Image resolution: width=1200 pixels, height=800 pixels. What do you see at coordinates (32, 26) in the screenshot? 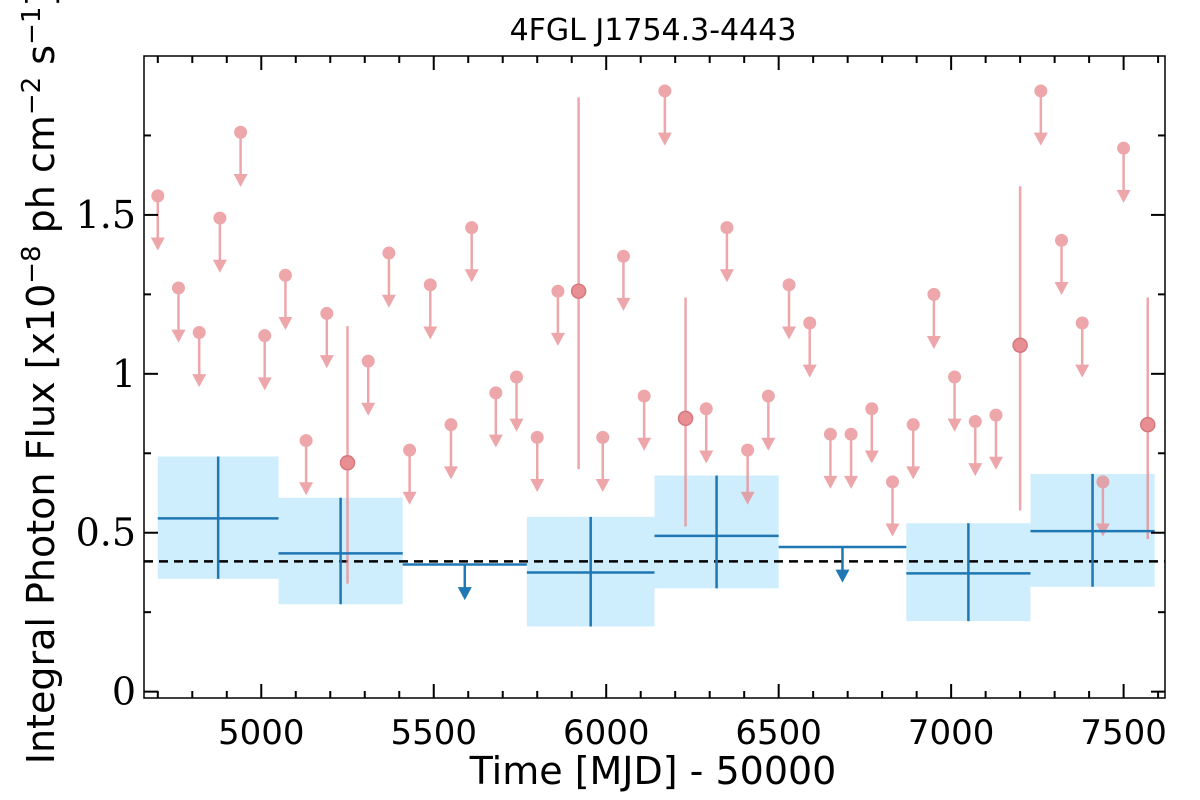
I see `y-axis-label-exponent: −1` at bounding box center [32, 26].